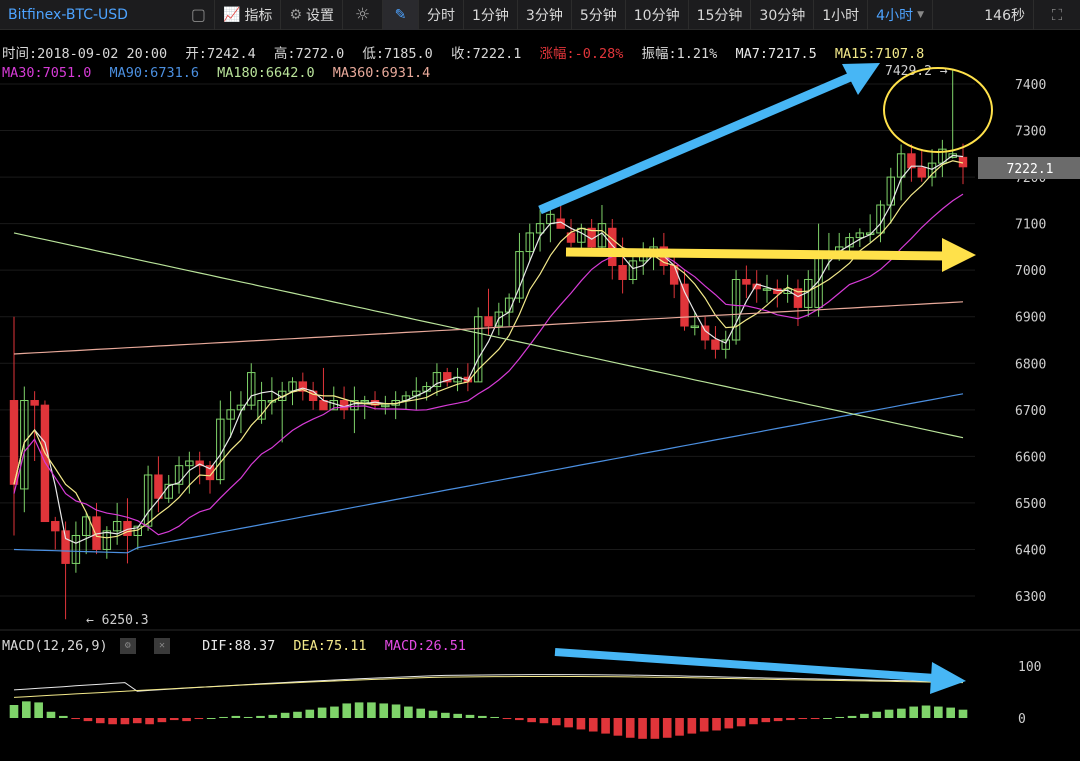 The height and width of the screenshot is (761, 1080). What do you see at coordinates (1022, 719) in the screenshot?
I see `macd-tick-label: 0` at bounding box center [1022, 719].